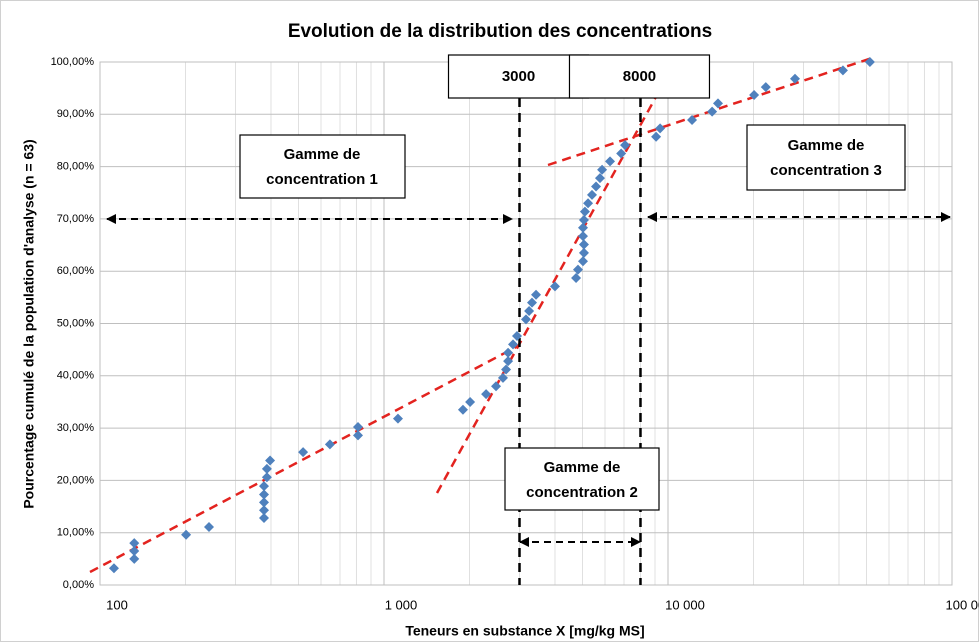 Image resolution: width=979 pixels, height=642 pixels. What do you see at coordinates (76, 114) in the screenshot?
I see `y-tick-label: 90,00%` at bounding box center [76, 114].